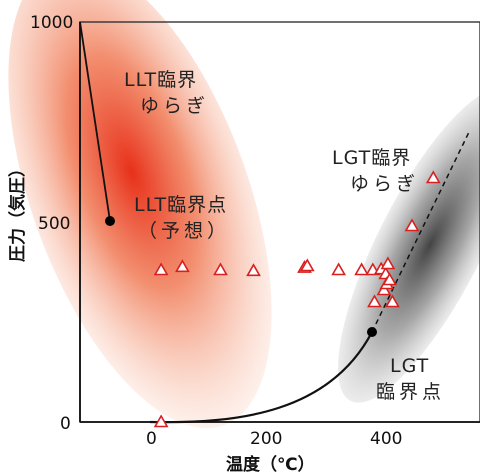 The image size is (480, 474). What do you see at coordinates (184, 231) in the screenshot?
I see `llt-critical-point-label-line2: （予想）` at bounding box center [184, 231].